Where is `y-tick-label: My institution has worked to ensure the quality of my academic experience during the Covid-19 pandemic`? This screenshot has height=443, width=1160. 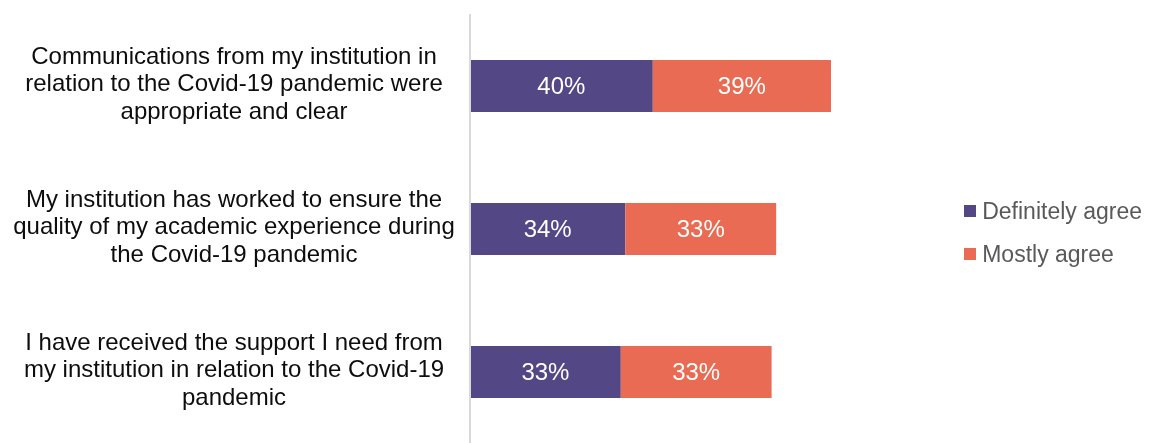
y-tick-label: My institution has worked to ensure the quality of my academic experience during the Covid-19 pandemic is located at coordinates (234, 225).